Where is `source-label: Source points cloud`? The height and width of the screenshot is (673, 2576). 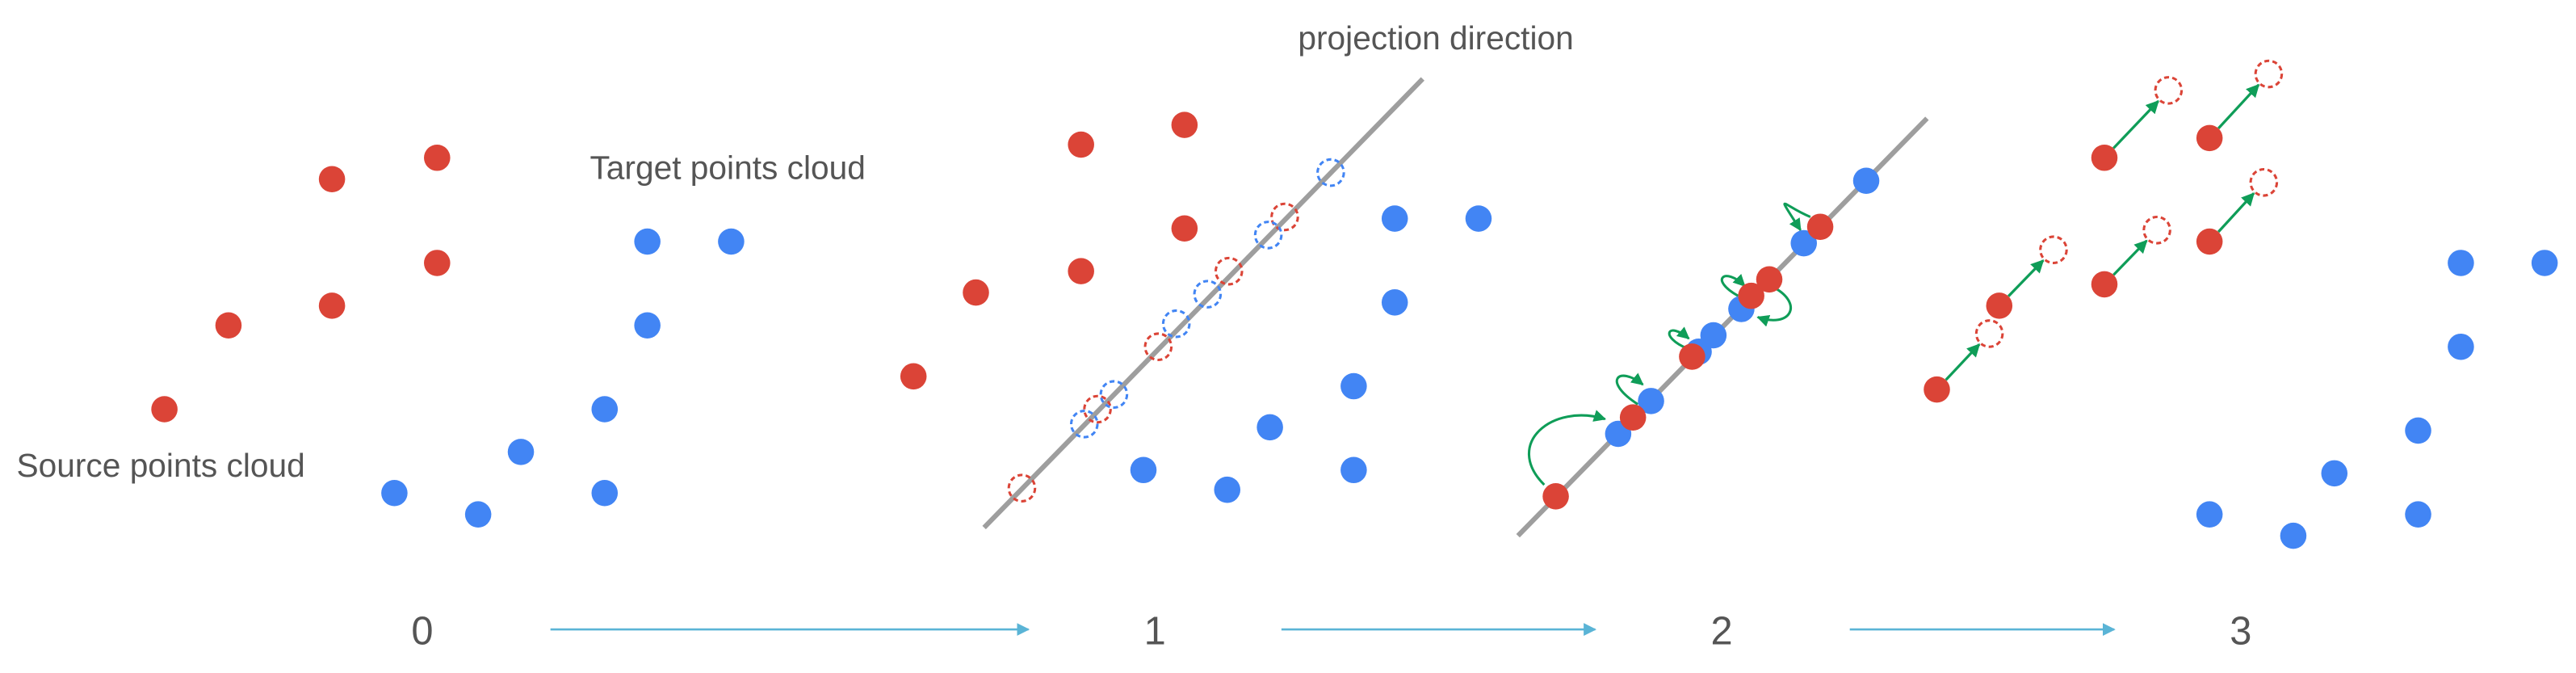
source-label: Source points cloud is located at coordinates (161, 466).